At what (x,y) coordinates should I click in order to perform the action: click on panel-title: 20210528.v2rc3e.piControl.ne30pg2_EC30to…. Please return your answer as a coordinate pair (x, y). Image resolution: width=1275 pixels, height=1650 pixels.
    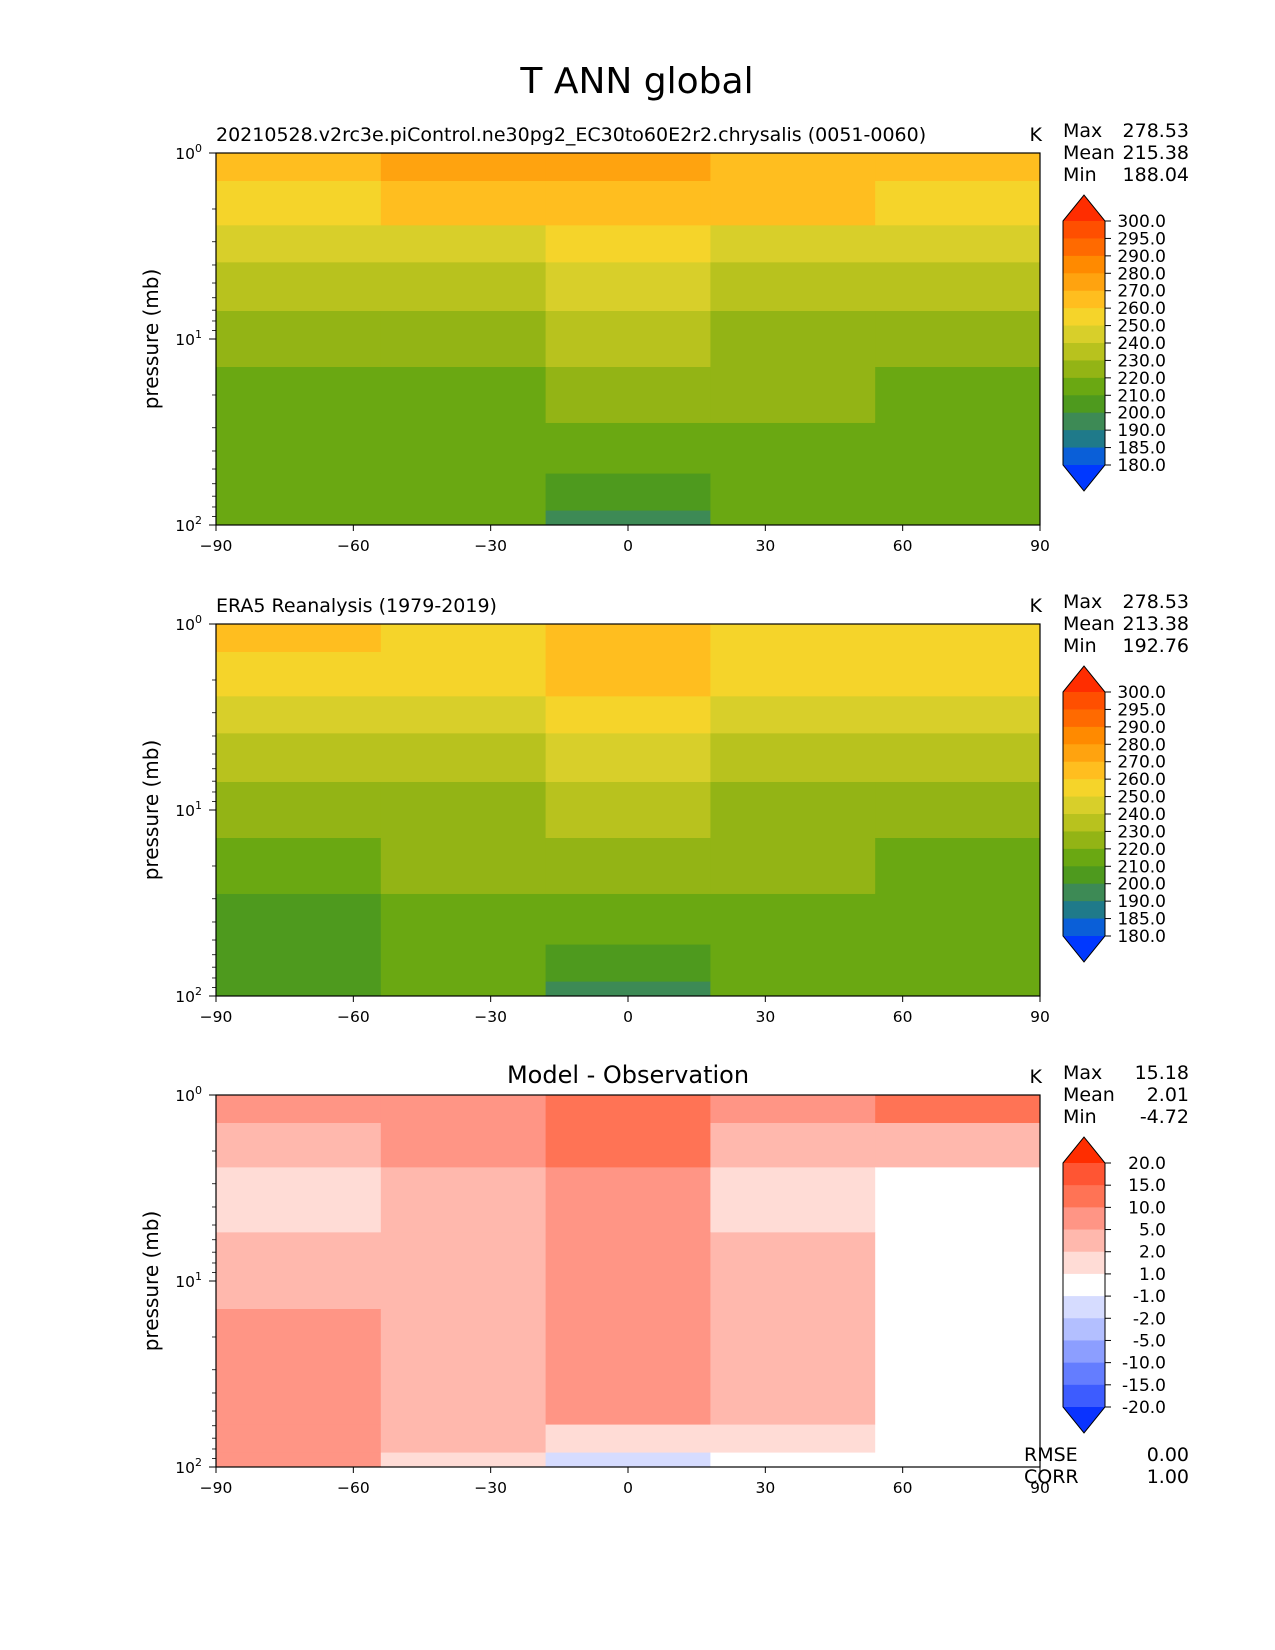
    Looking at the image, I should click on (571, 135).